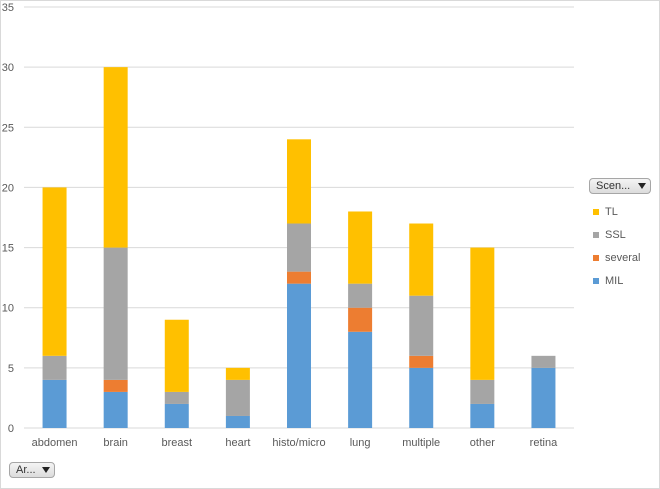  I want to click on legend: TL SSL several MIL, so click(616, 246).